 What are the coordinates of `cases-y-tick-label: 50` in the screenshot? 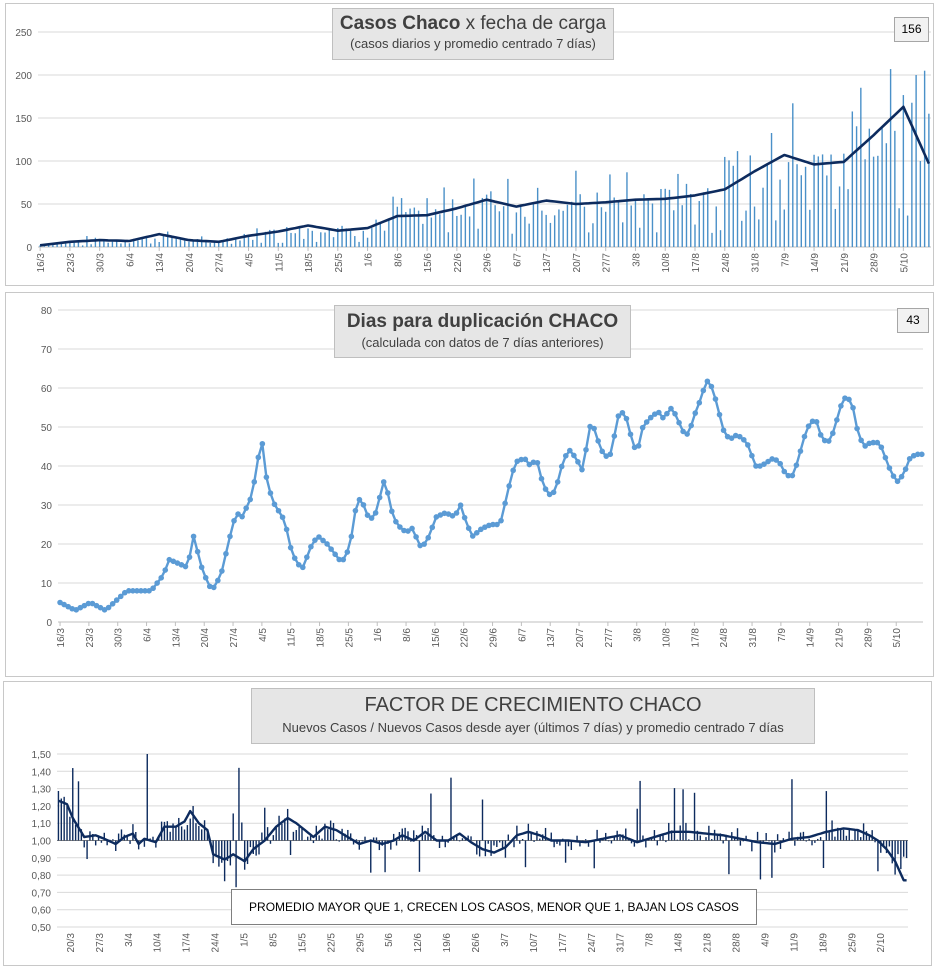 It's located at (27, 205).